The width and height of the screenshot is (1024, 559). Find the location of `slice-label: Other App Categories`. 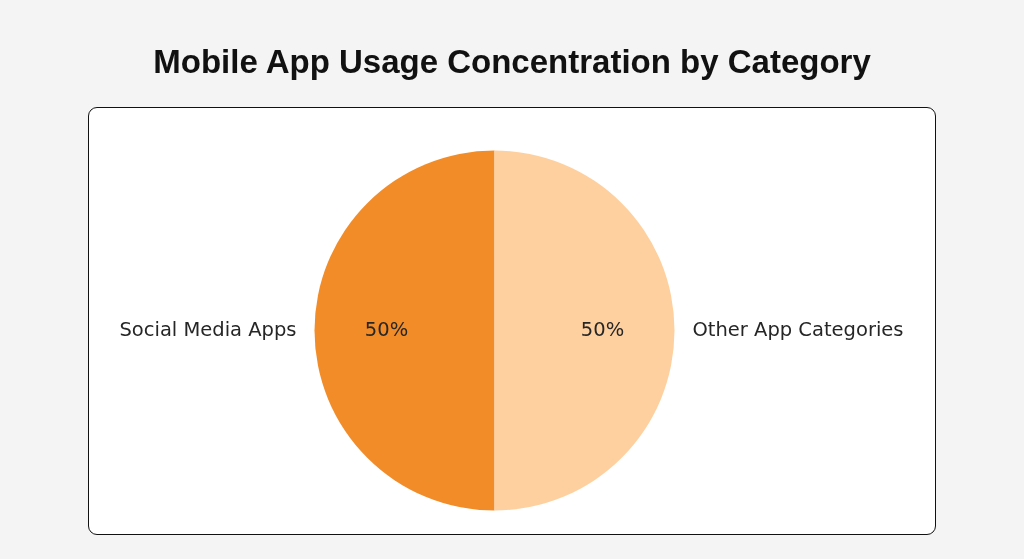

slice-label: Other App Categories is located at coordinates (797, 329).